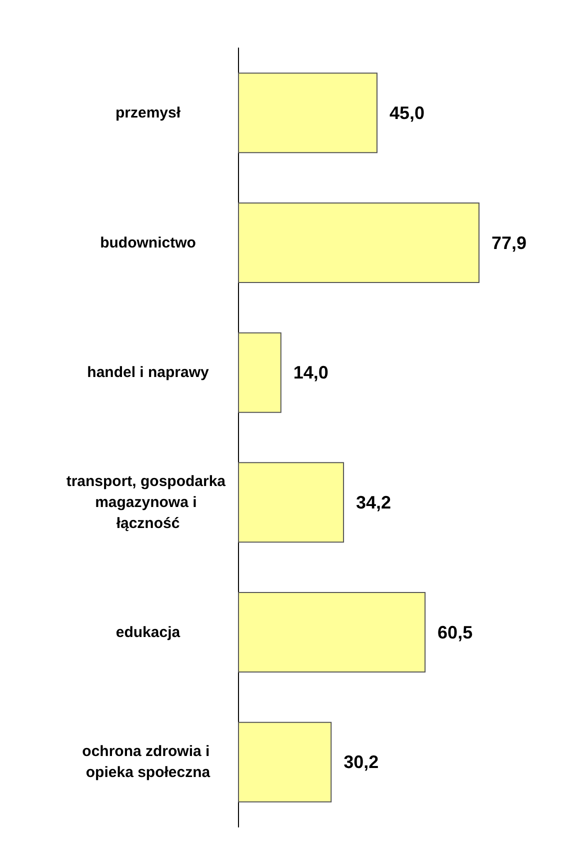  What do you see at coordinates (374, 502) in the screenshot?
I see `data-label: 34,2` at bounding box center [374, 502].